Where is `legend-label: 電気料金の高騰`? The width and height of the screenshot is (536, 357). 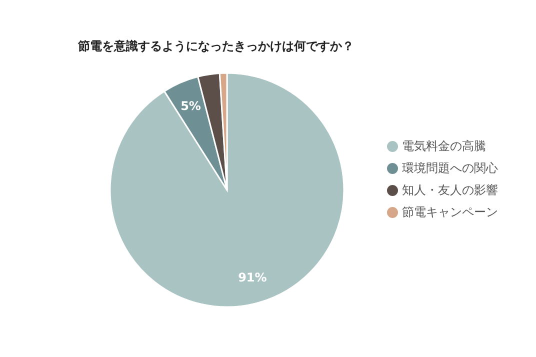
legend-label: 電気料金の高騰 is located at coordinates (444, 145).